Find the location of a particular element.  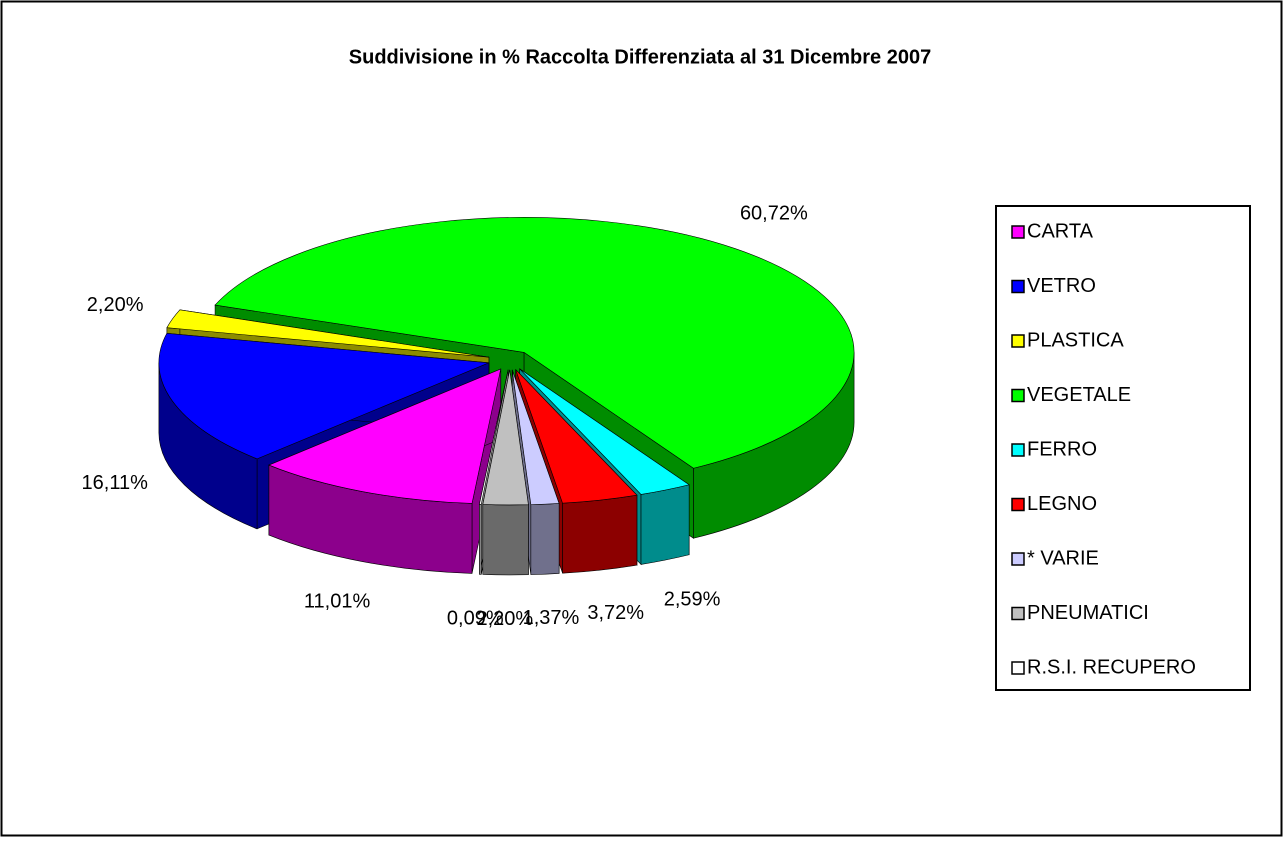

data-label: 16,11% is located at coordinates (115, 483).